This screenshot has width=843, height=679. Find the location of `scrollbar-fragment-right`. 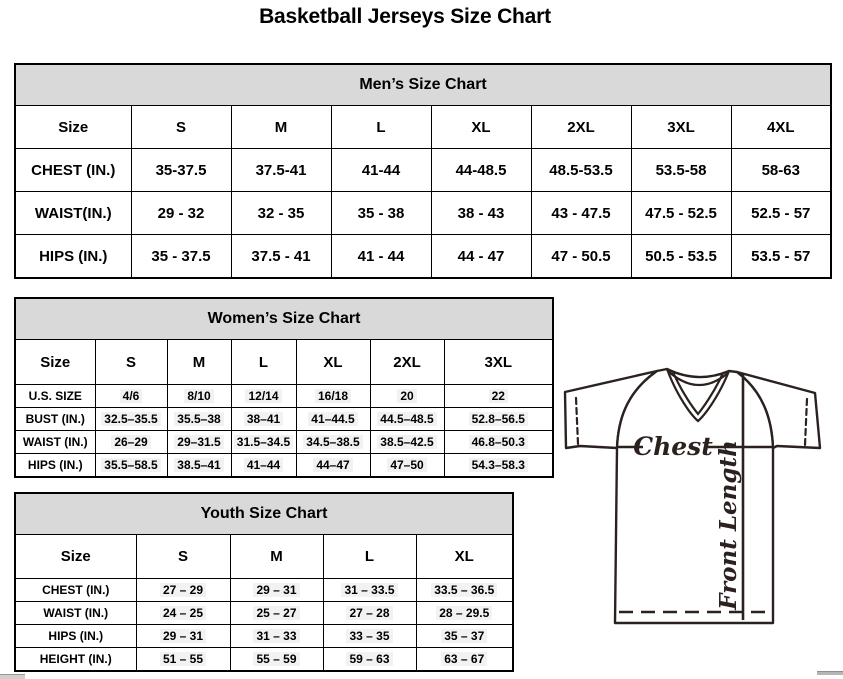

scrollbar-fragment-right is located at coordinates (830, 673).